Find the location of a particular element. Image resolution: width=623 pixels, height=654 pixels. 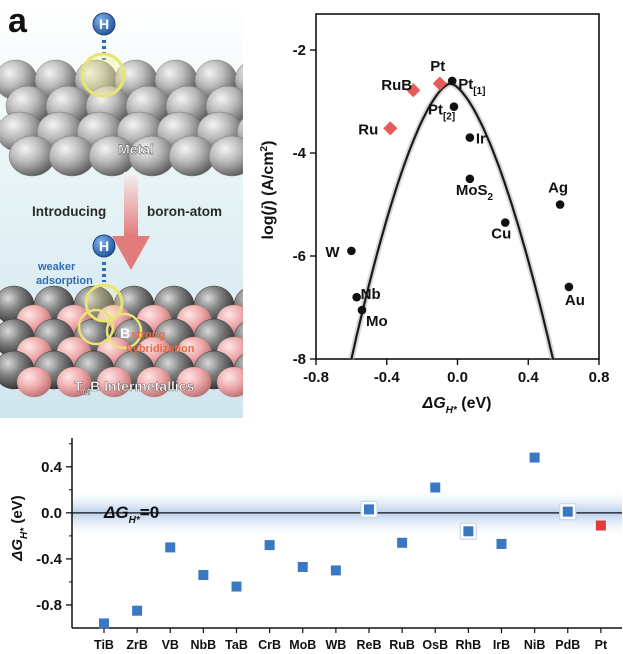

value-marker-NbB is located at coordinates (203, 575).